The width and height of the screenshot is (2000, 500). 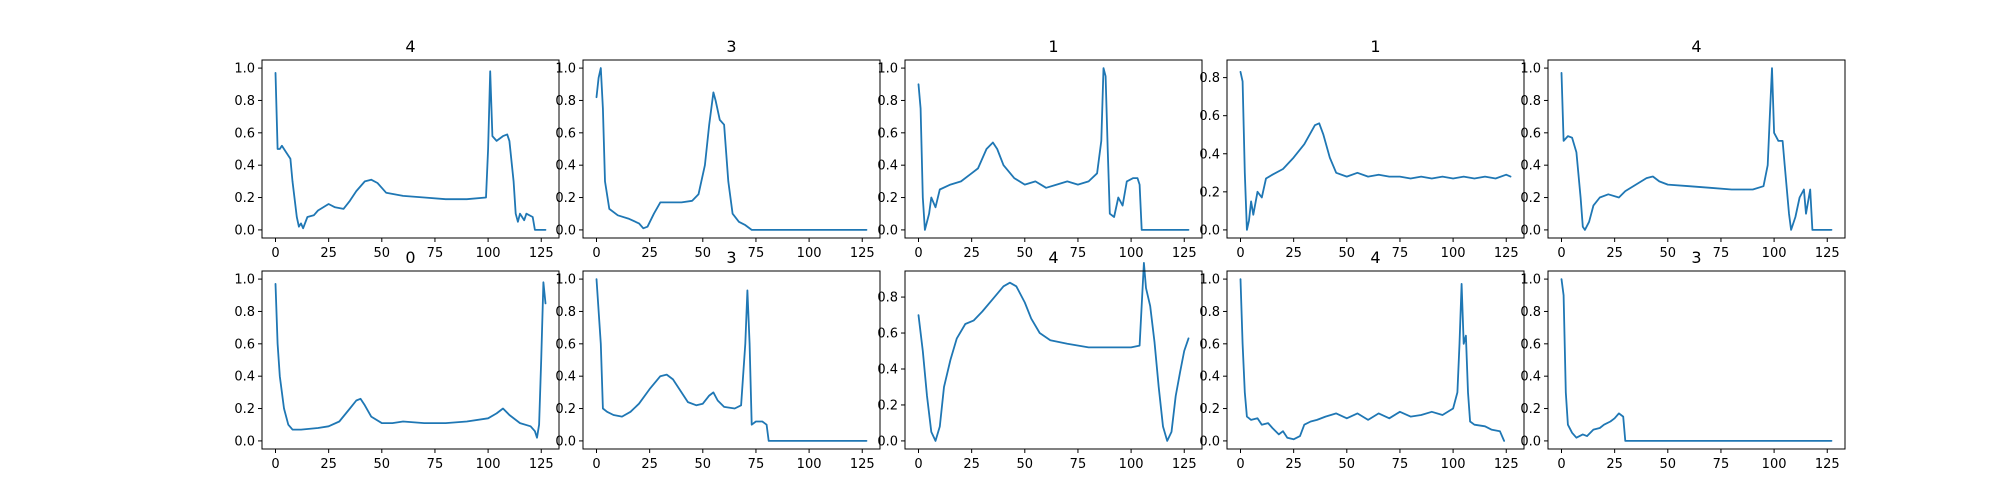 I want to click on subplot-1: 4 0 25 50 75 100 125 0.0 0.2 0.4 0.6 0.8 1.0, so click(x=397, y=149).